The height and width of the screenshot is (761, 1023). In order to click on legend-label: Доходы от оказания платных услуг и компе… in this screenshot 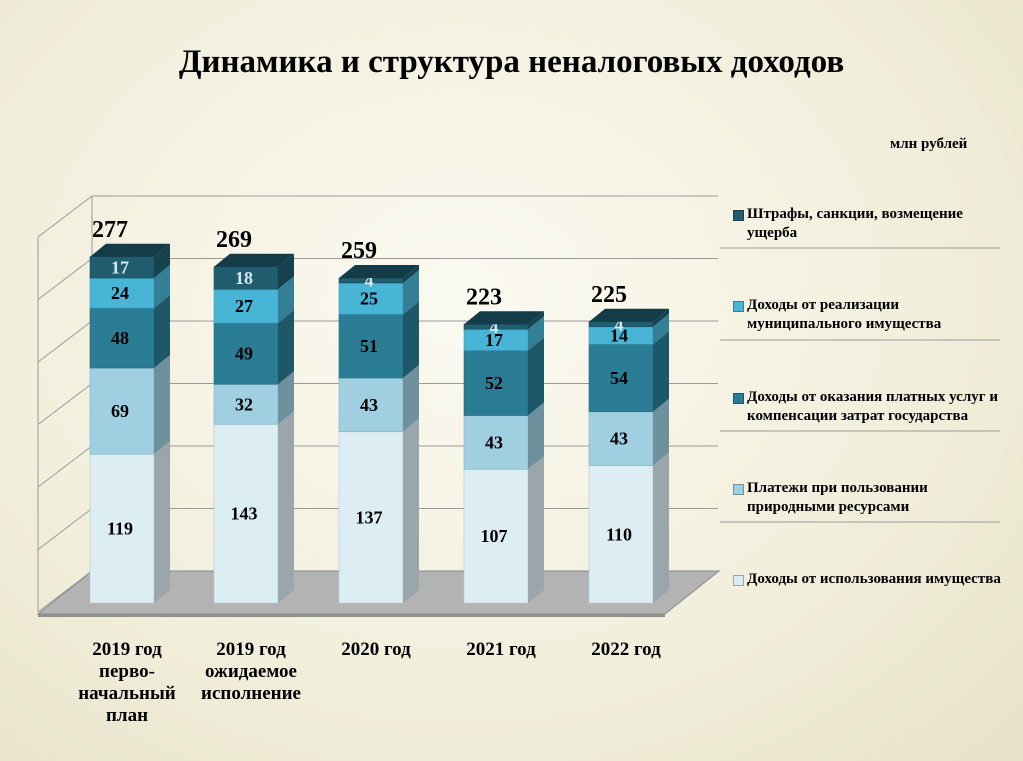, I will do `click(872, 406)`.